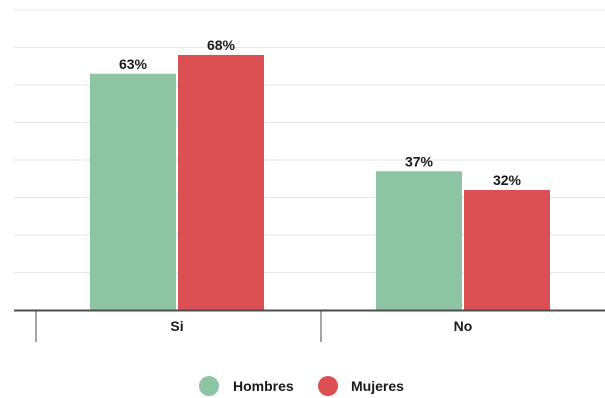  What do you see at coordinates (301, 386) in the screenshot?
I see `legend: Hombres Mujeres` at bounding box center [301, 386].